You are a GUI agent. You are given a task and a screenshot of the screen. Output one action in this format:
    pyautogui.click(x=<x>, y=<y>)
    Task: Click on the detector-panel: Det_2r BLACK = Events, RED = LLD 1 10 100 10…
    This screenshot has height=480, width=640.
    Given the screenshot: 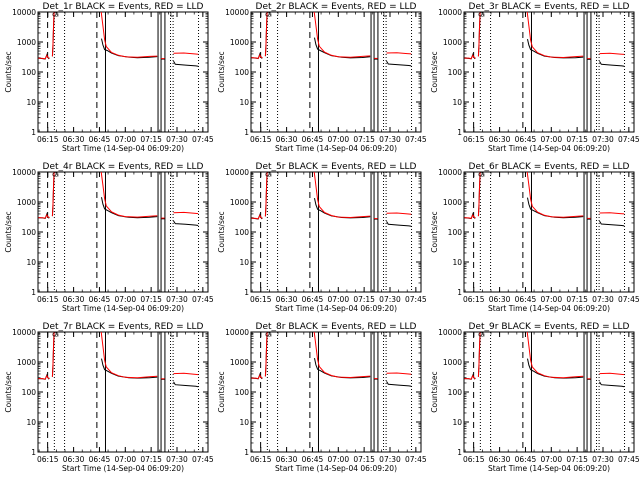 What is the action you would take?
    pyautogui.click(x=322, y=77)
    